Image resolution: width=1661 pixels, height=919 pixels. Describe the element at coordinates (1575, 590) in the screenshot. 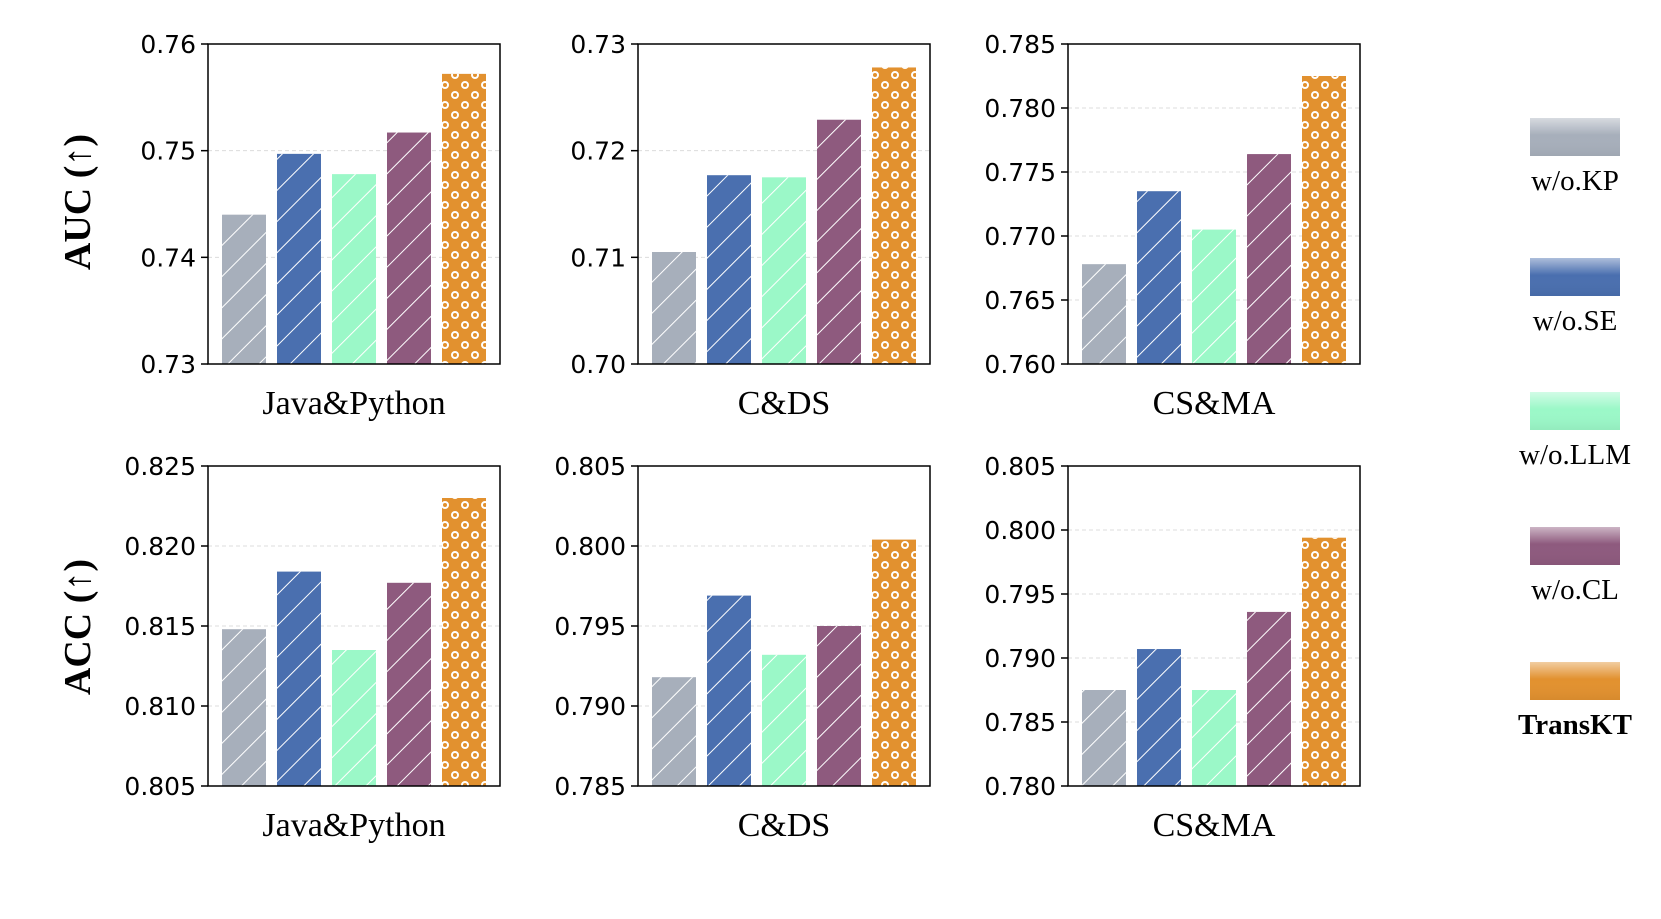

I see `legend-label-wo-cl: w/o.CL` at that location.